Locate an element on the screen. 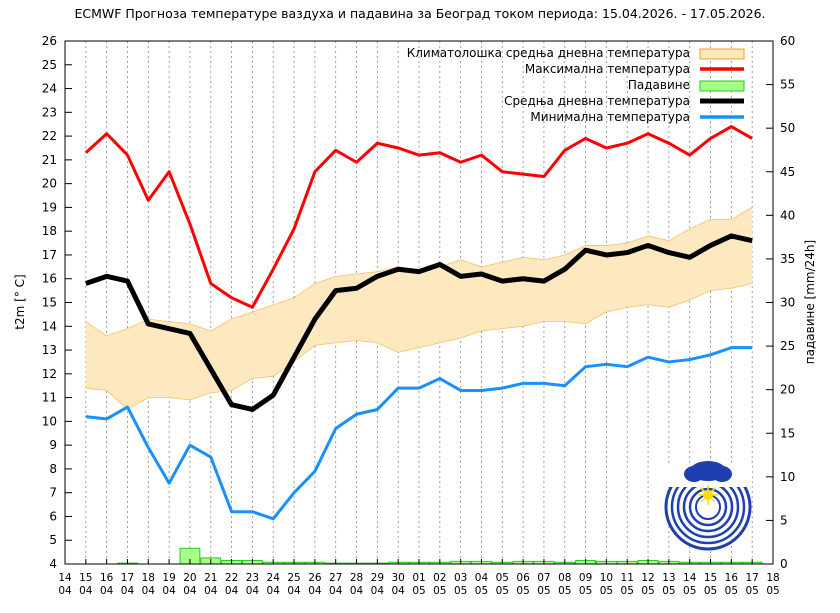  x-tick-day: 16 is located at coordinates (107, 578).